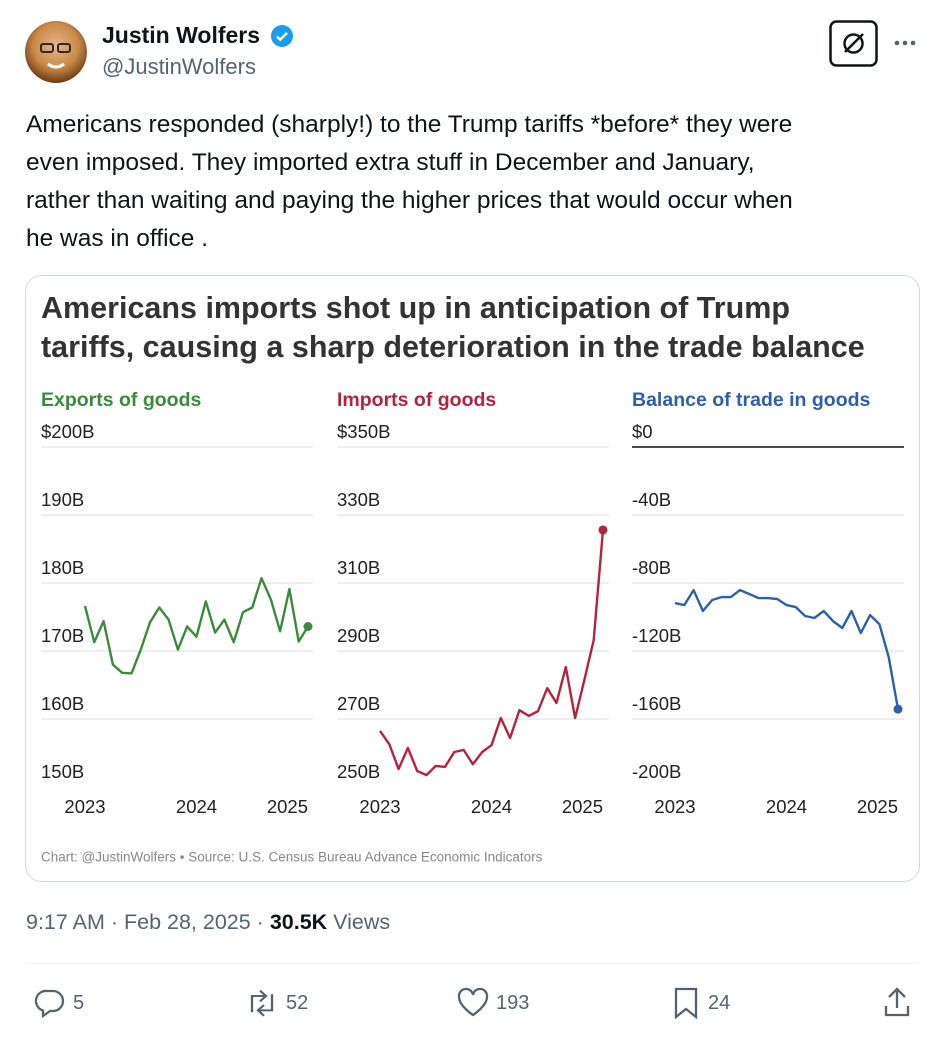 The height and width of the screenshot is (1040, 945). I want to click on y-tick-label: 330B, so click(358, 499).